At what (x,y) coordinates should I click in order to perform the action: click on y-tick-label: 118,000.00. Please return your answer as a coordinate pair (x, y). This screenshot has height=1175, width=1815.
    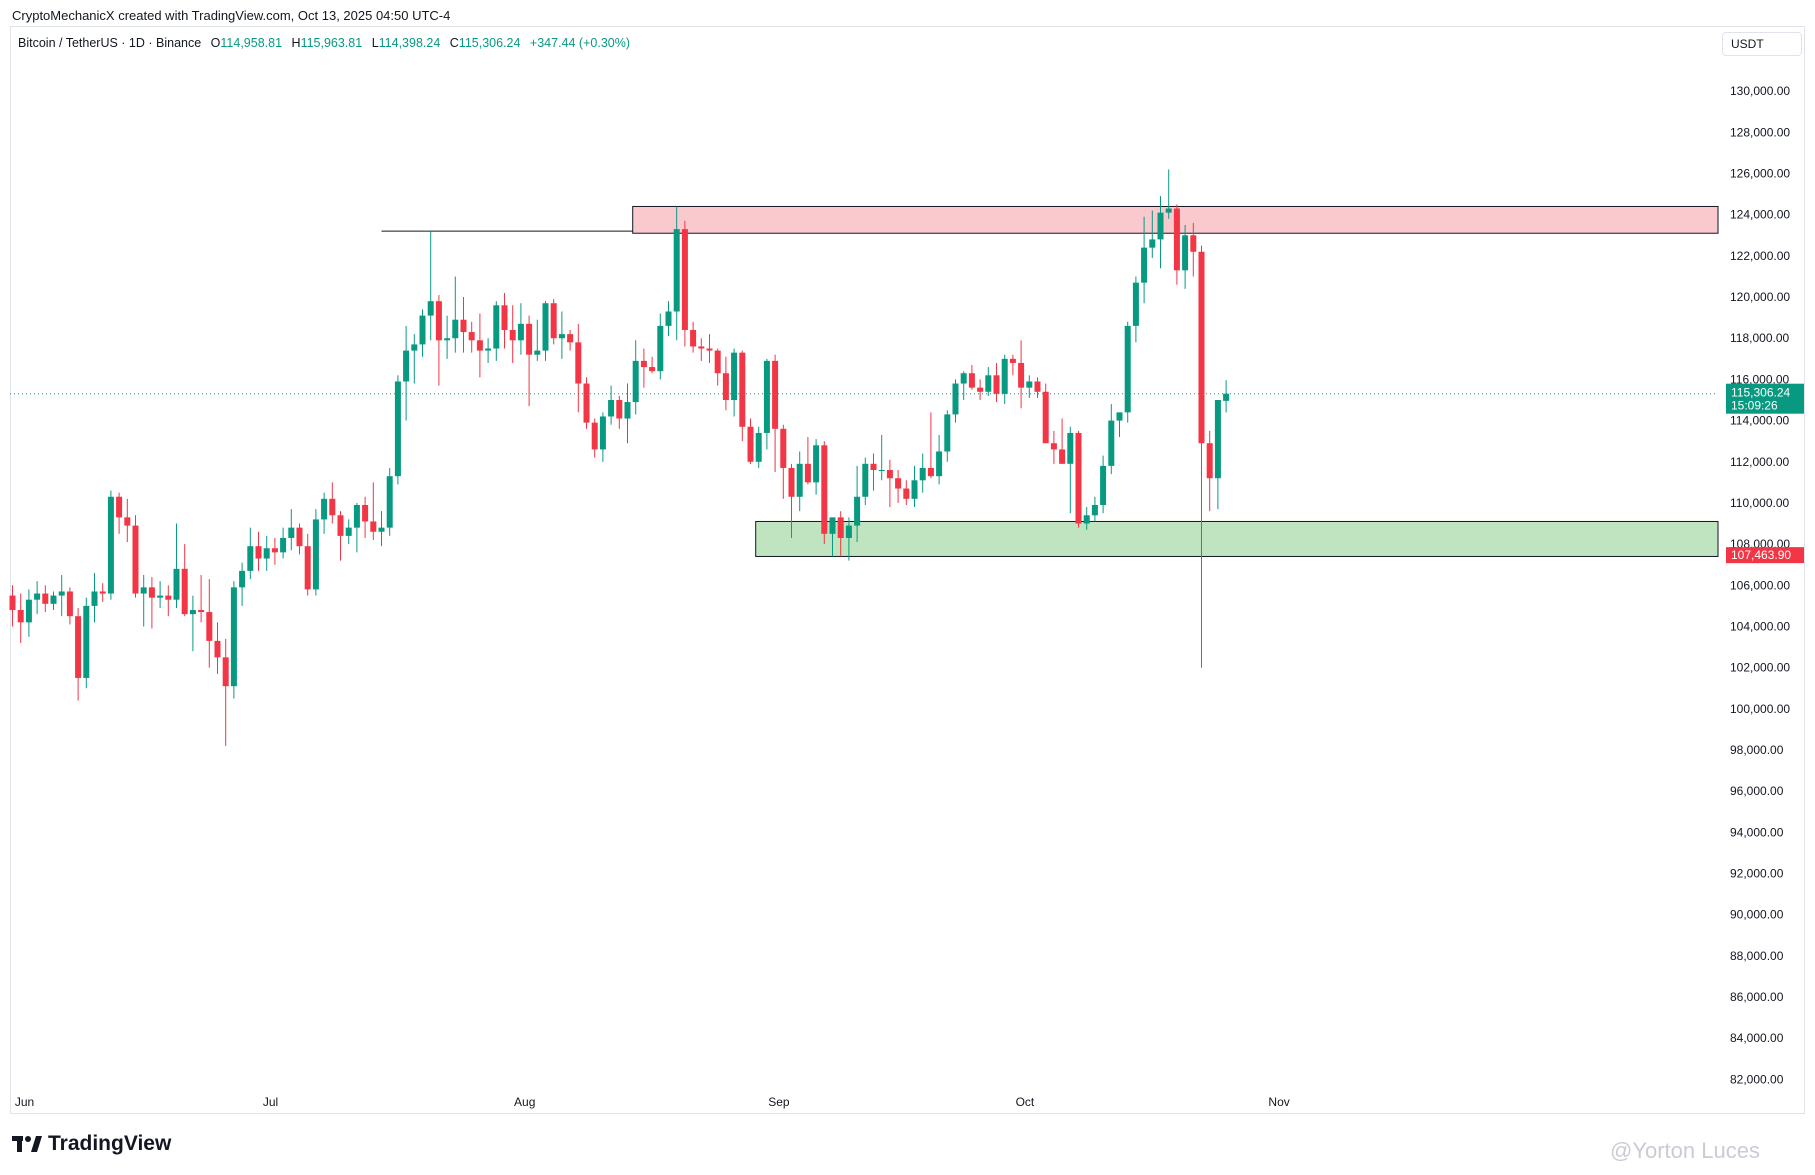
    Looking at the image, I should click on (1759, 338).